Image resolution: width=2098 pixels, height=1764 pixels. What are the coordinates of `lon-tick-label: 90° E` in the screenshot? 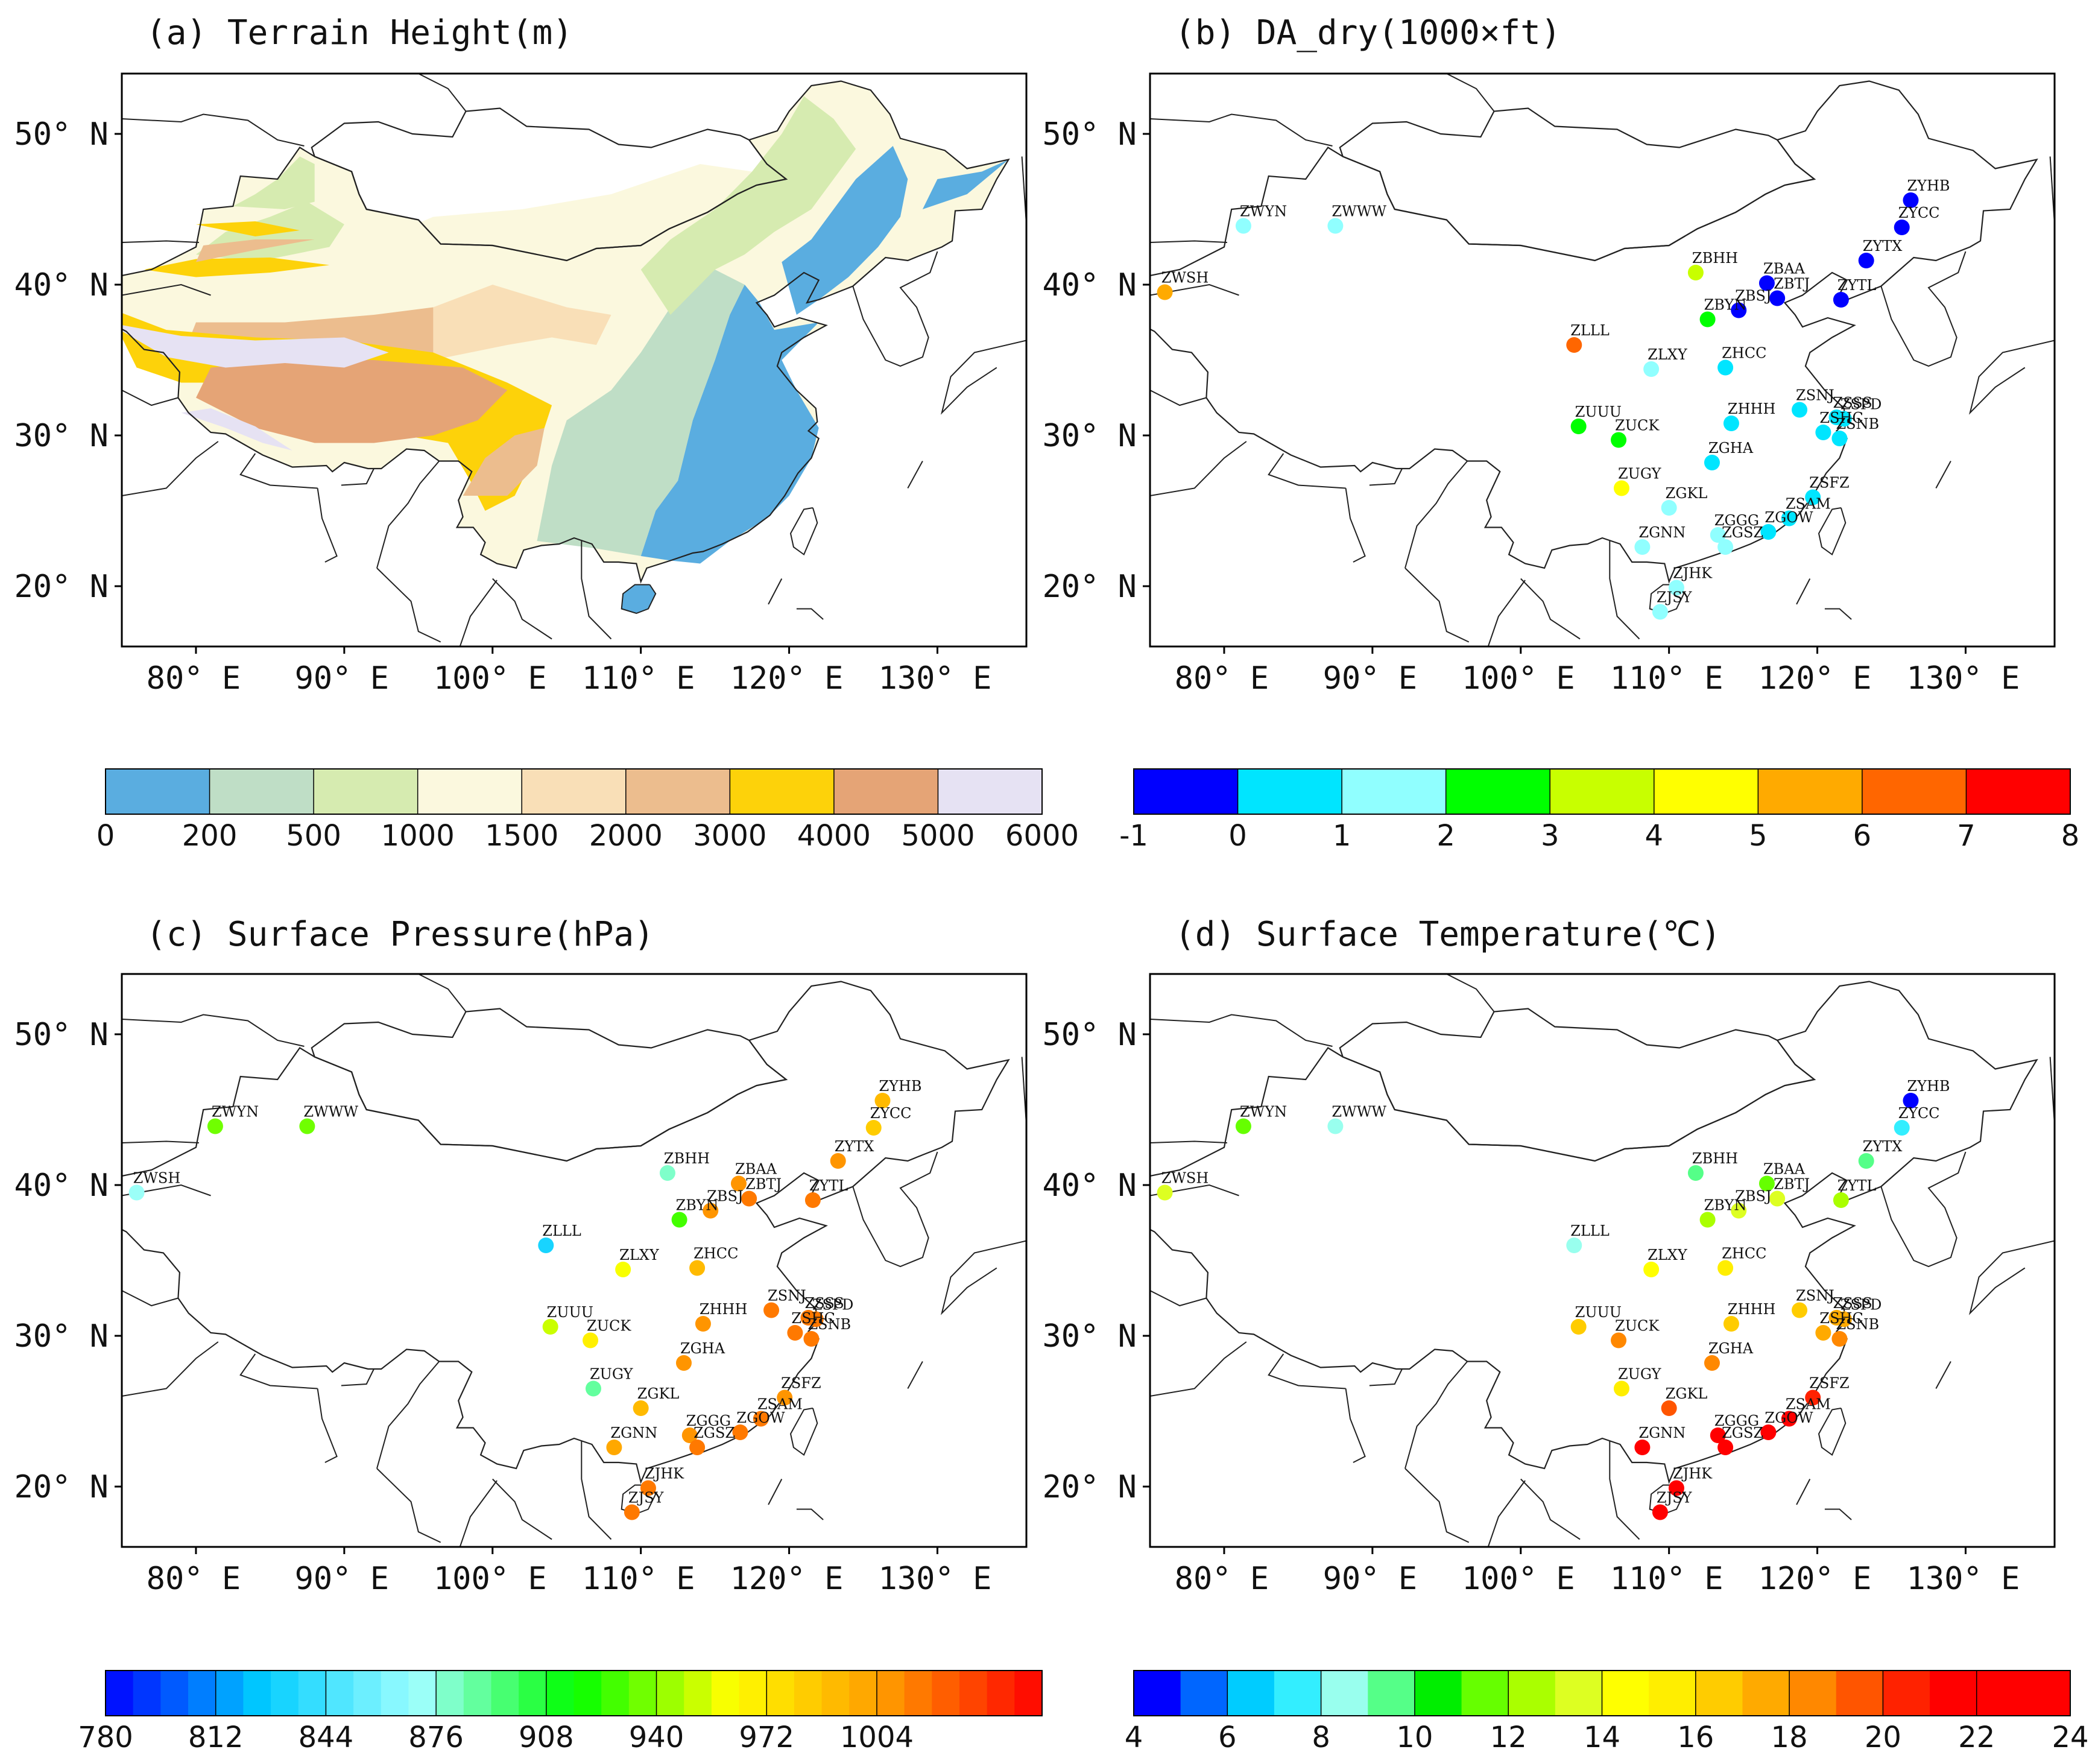 It's located at (342, 678).